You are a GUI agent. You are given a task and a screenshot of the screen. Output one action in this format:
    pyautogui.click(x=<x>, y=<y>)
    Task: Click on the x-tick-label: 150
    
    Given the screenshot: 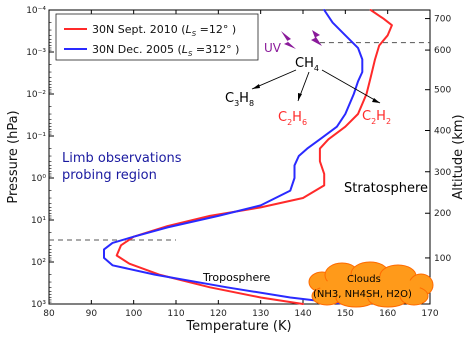 What is the action you would take?
    pyautogui.click(x=345, y=314)
    